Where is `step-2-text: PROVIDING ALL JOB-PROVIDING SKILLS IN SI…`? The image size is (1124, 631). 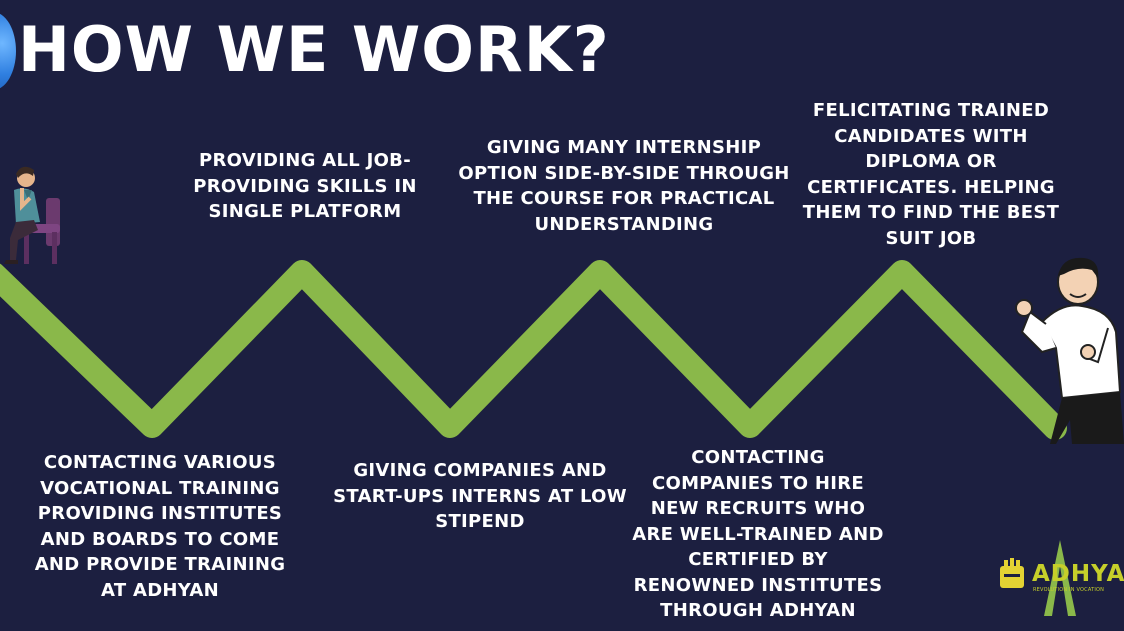 step-2-text: PROVIDING ALL JOB-PROVIDING SKILLS IN SI… is located at coordinates (305, 186).